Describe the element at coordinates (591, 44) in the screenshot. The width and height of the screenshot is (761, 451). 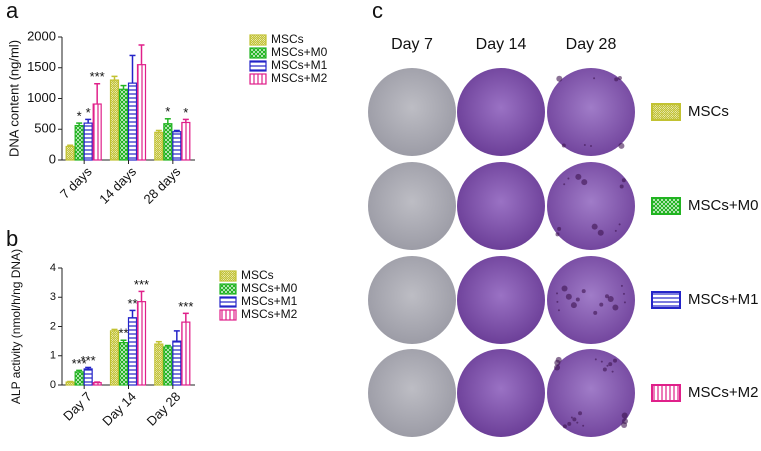
I see `column-header: Day 28` at that location.